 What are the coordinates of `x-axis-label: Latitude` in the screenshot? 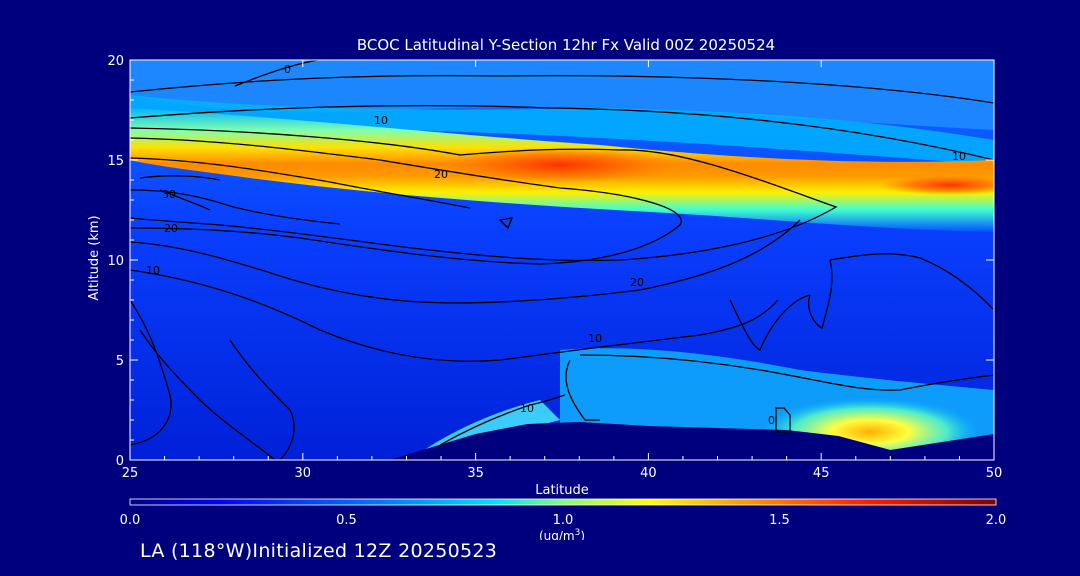 It's located at (562, 490).